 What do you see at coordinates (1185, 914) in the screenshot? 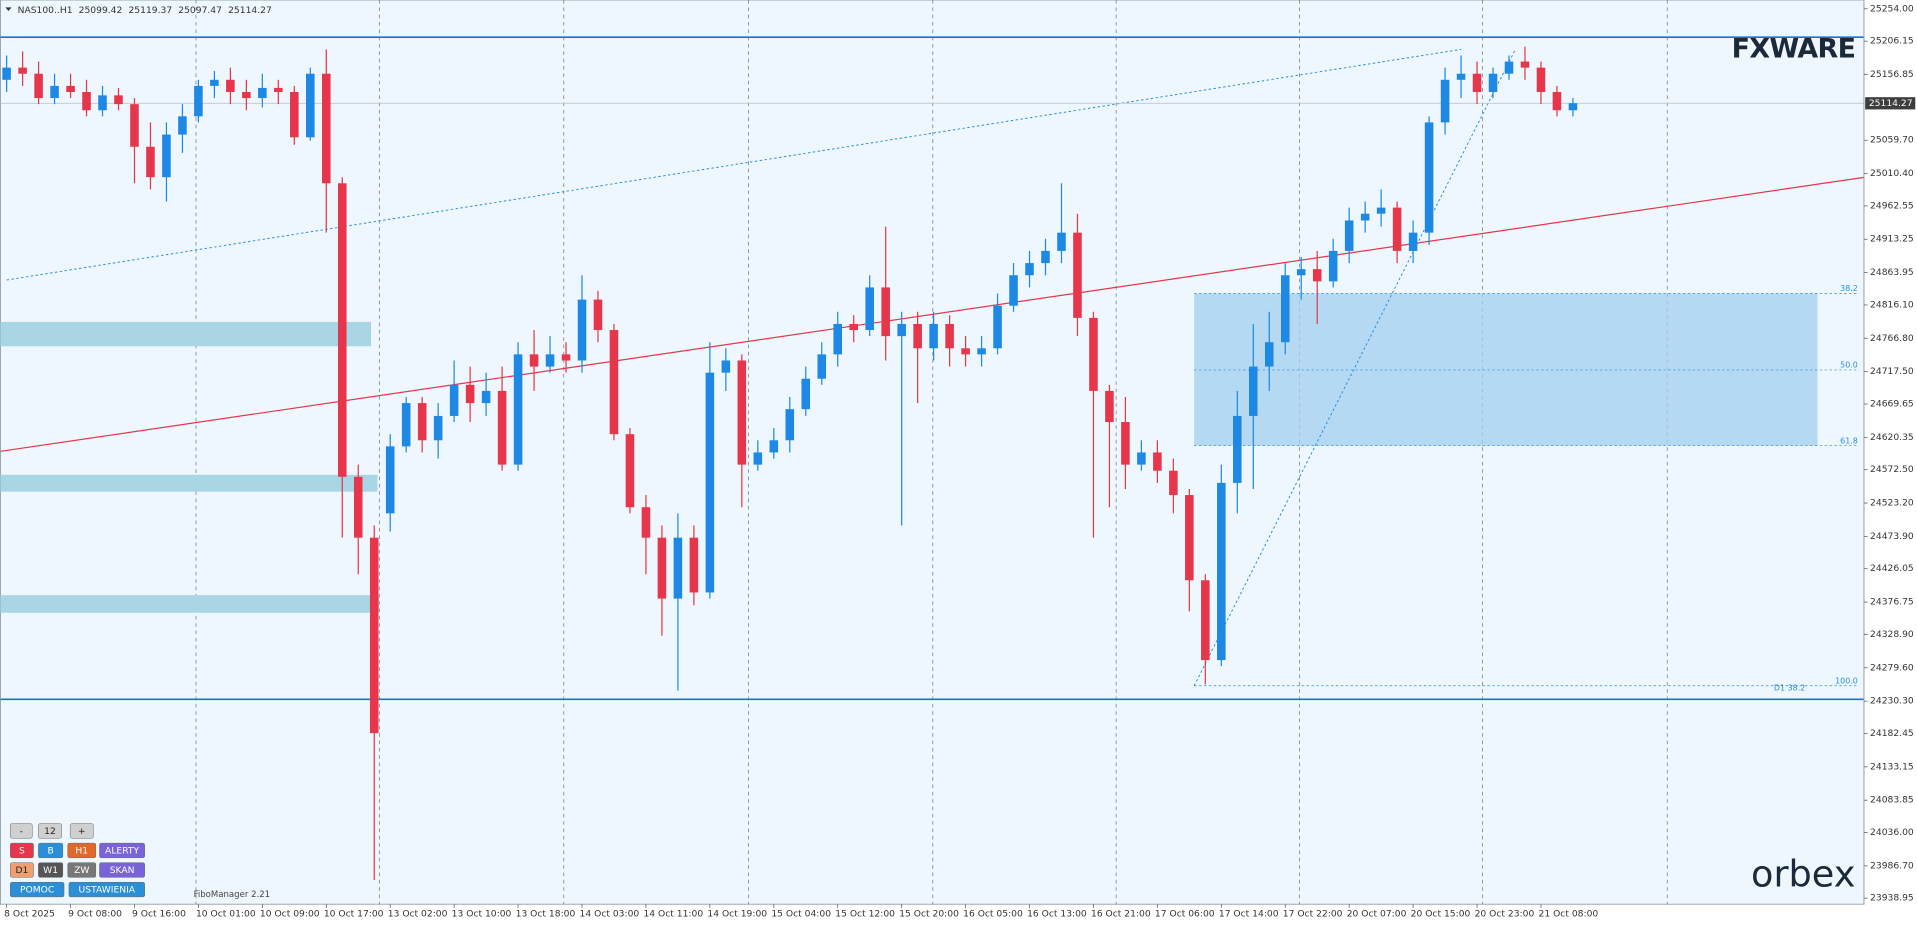
I see `x-tick-label: 17 Oct 06:00` at bounding box center [1185, 914].